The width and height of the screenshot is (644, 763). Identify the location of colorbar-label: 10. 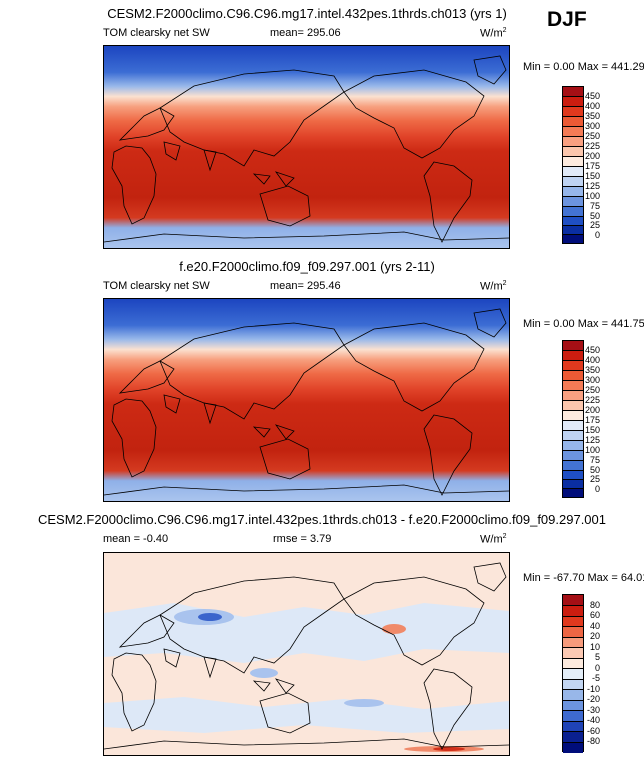
(594, 647).